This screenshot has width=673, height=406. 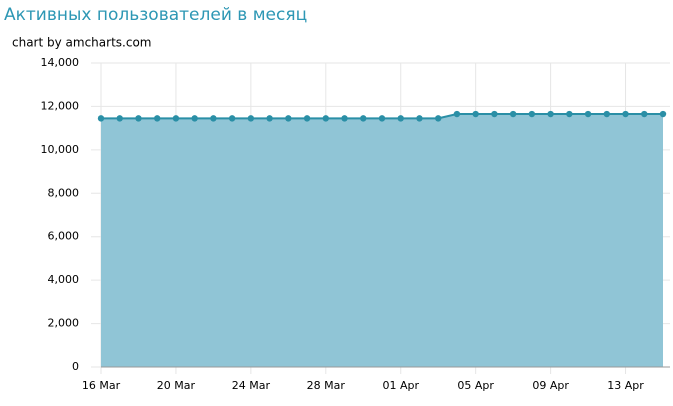 I want to click on x-tick-label: 16 Mar, so click(x=101, y=385).